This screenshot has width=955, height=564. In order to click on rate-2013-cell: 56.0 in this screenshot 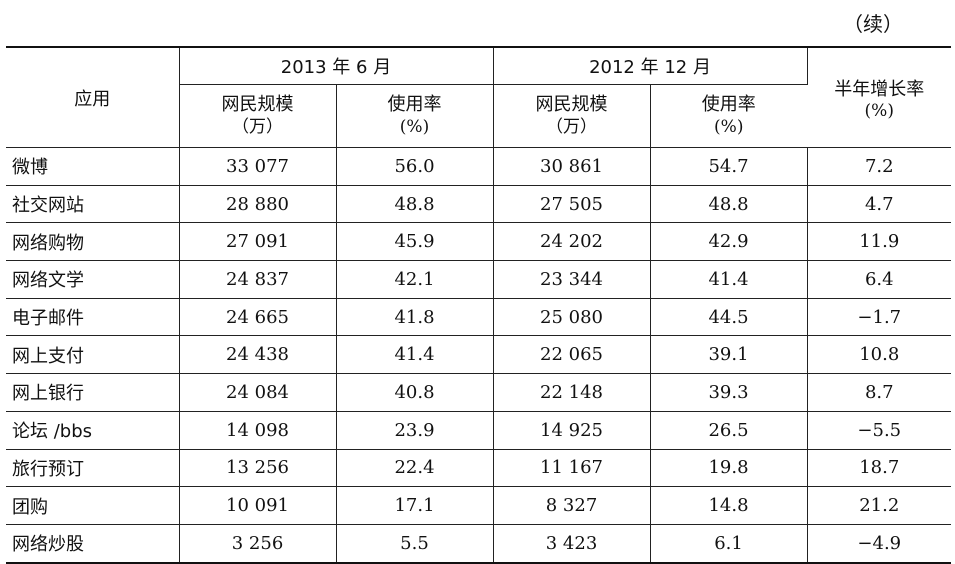, I will do `click(415, 166)`.